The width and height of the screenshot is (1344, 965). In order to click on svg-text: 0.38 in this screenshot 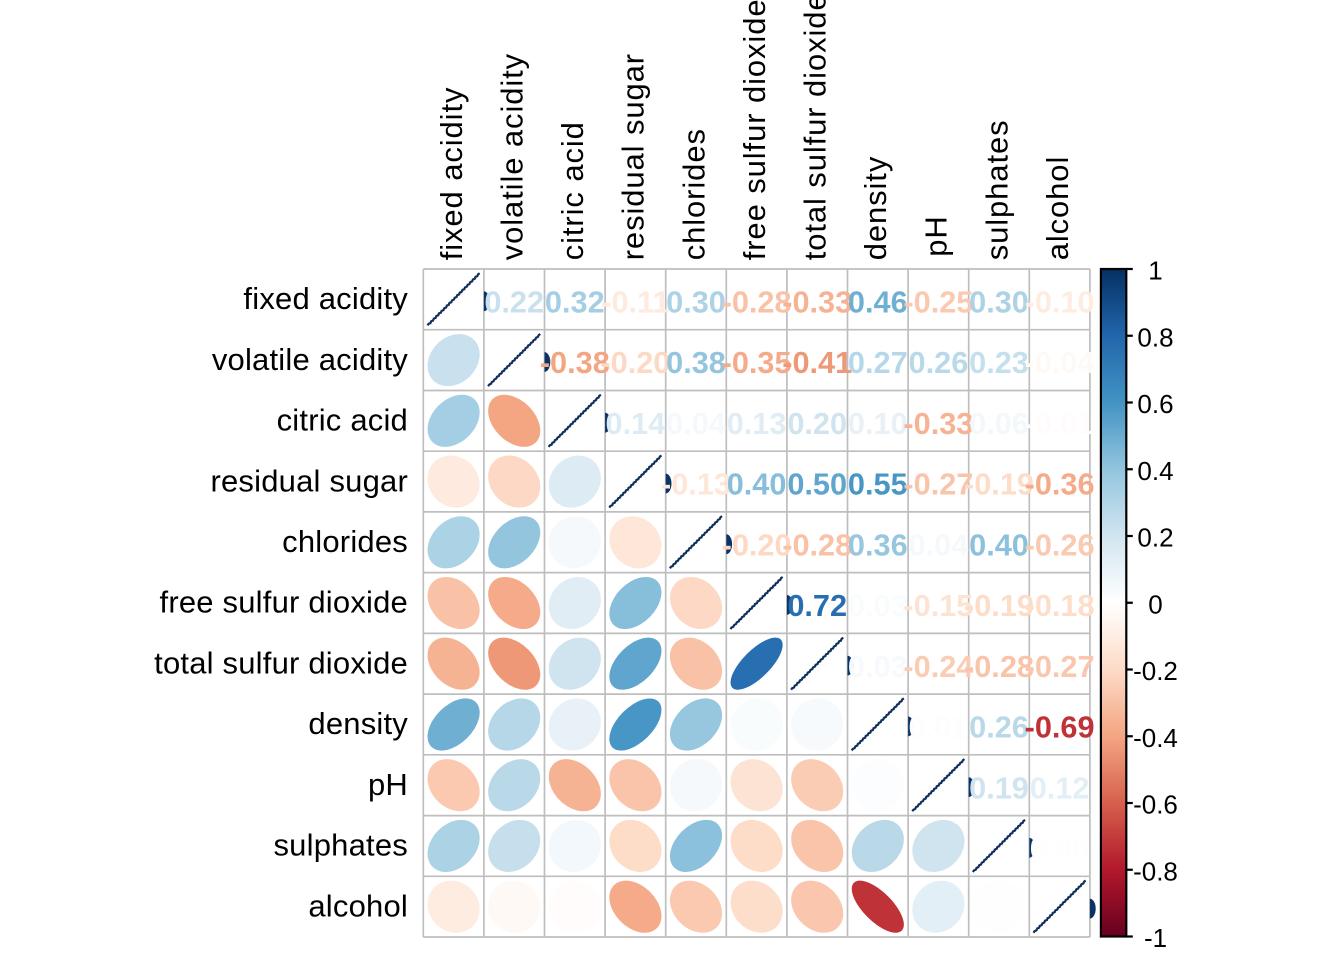, I will do `click(696, 362)`.